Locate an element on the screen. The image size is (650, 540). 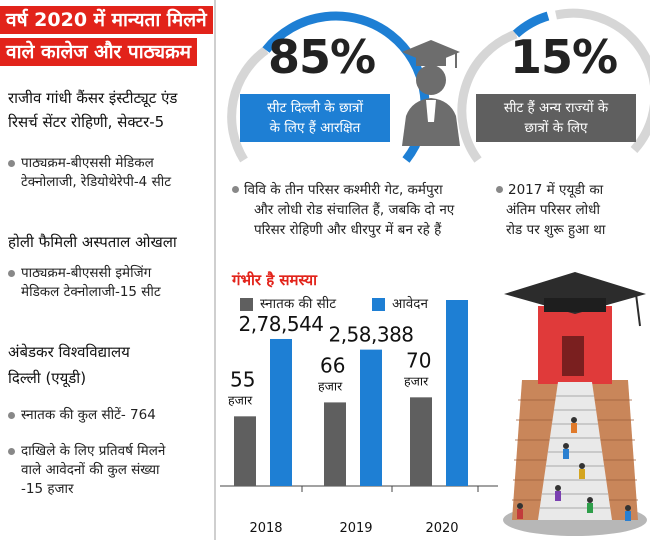
data-label-seats-unit-2018: हजार is located at coordinates (240, 399).